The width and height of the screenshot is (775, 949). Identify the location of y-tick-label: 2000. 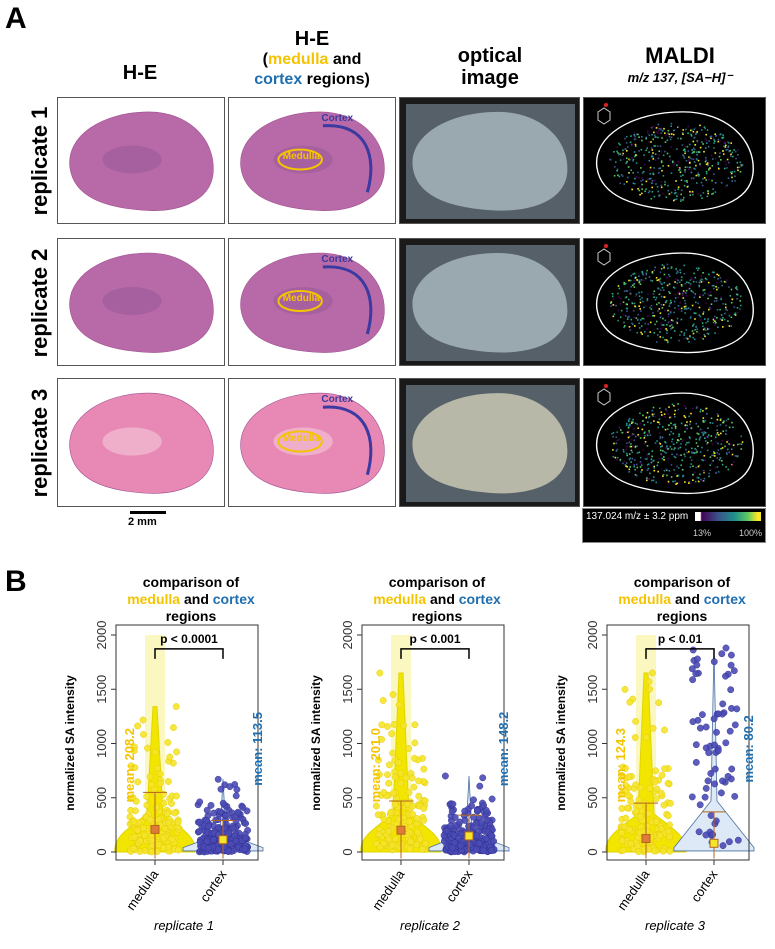
(101, 635).